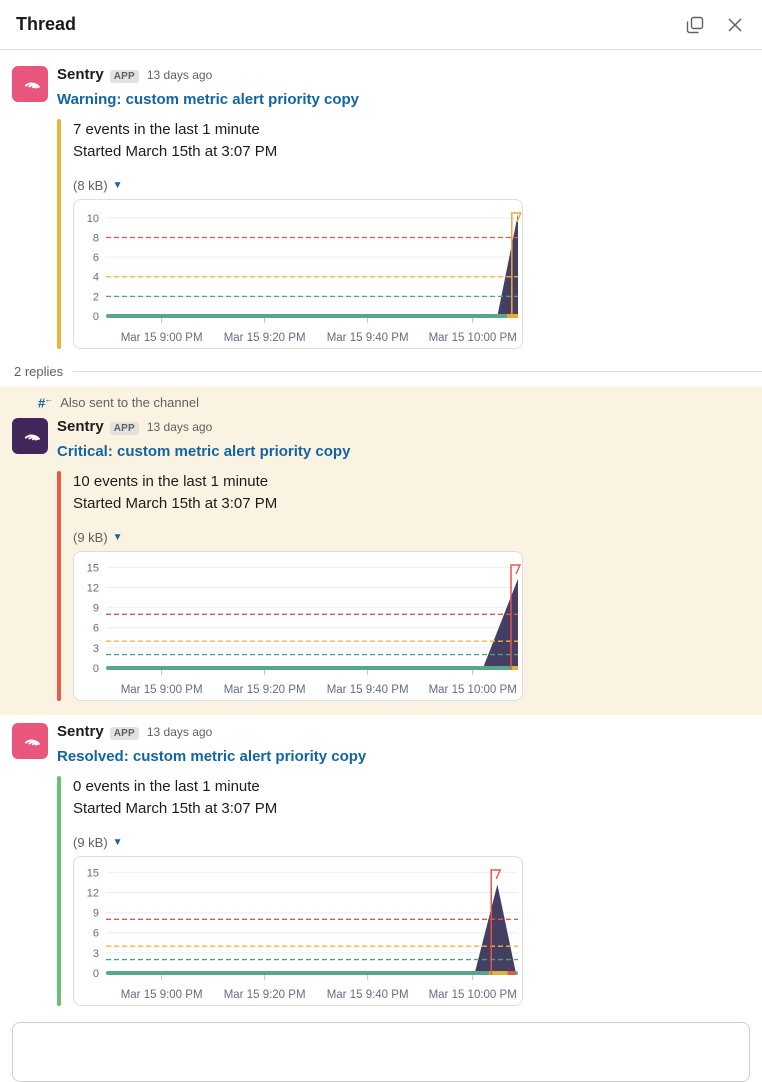 The width and height of the screenshot is (762, 1082). What do you see at coordinates (90, 185) in the screenshot?
I see `attachment-size-label: (8 kB)` at bounding box center [90, 185].